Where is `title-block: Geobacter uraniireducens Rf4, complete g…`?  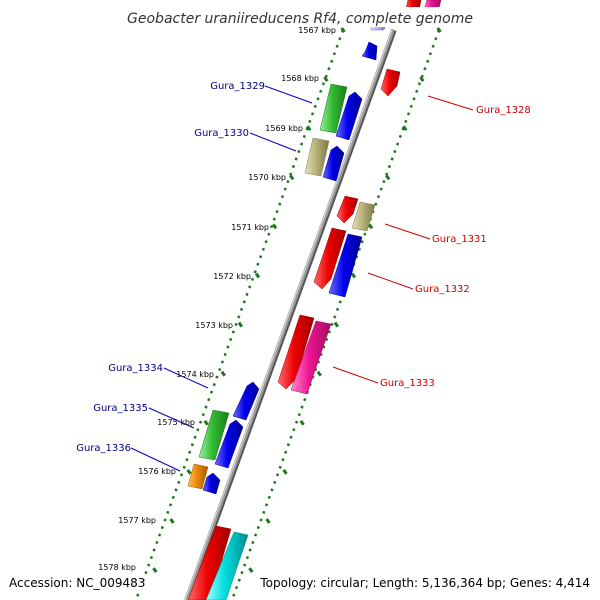 title-block: Geobacter uraniireducens Rf4, complete g… is located at coordinates (300, 17).